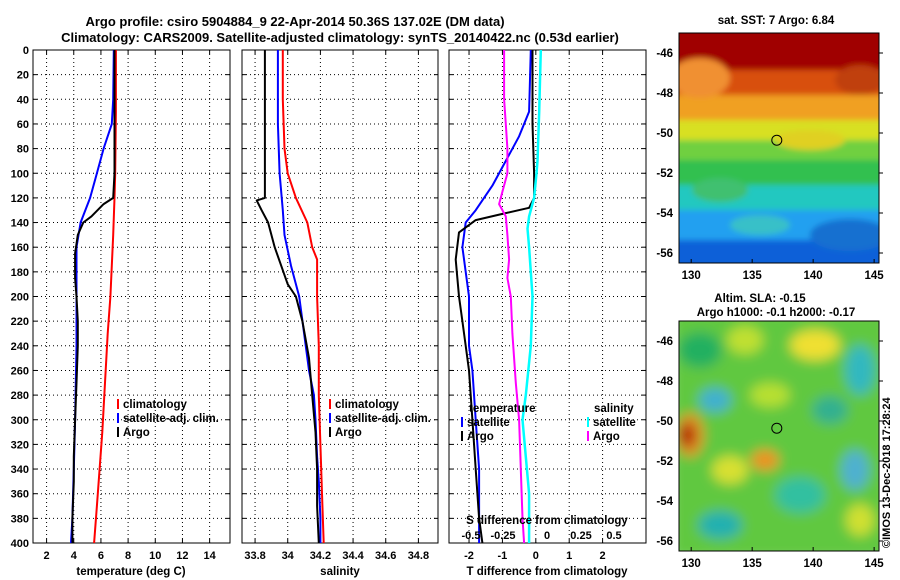 The image size is (900, 580). I want to click on difference-xlabel: T difference from climatology, so click(547, 572).